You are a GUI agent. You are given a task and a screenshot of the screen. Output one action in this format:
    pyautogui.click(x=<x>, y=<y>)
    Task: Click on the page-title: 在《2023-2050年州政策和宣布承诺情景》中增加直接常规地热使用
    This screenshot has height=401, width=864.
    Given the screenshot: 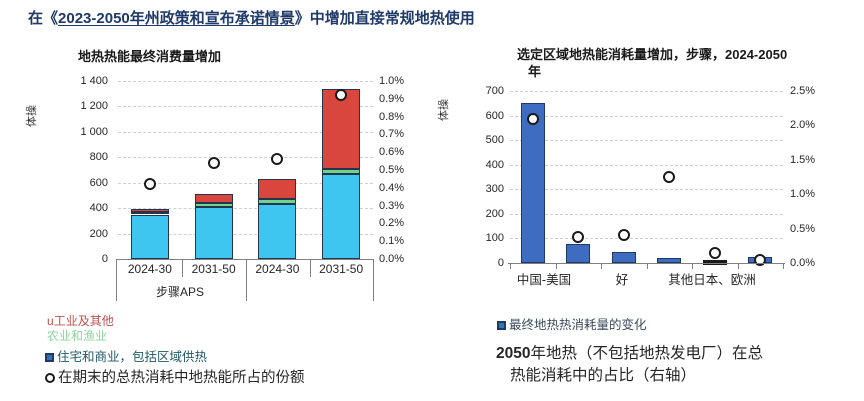 What is the action you would take?
    pyautogui.click(x=251, y=17)
    